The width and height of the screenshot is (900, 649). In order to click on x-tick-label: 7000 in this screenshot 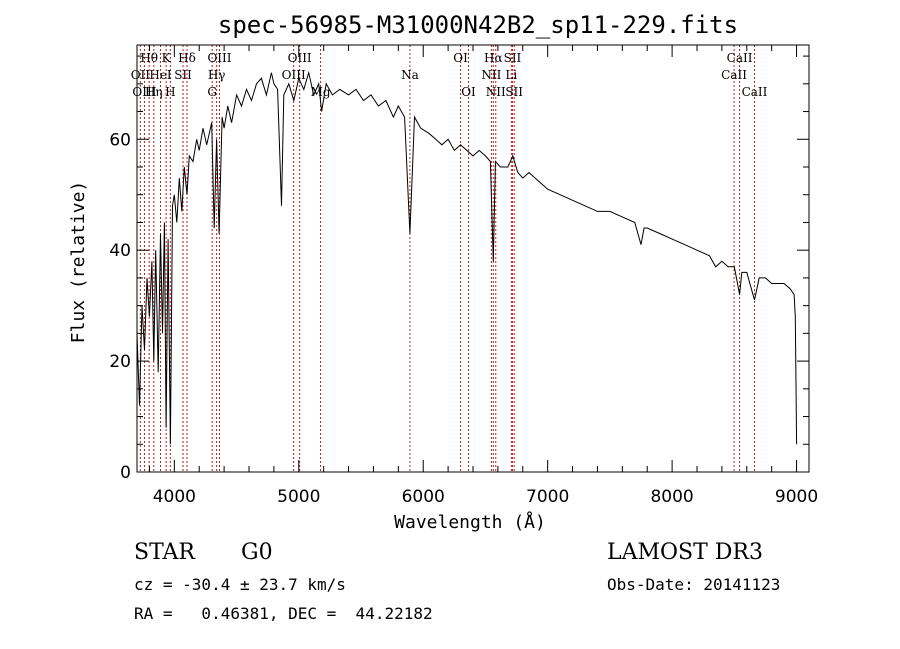, I will do `click(547, 497)`.